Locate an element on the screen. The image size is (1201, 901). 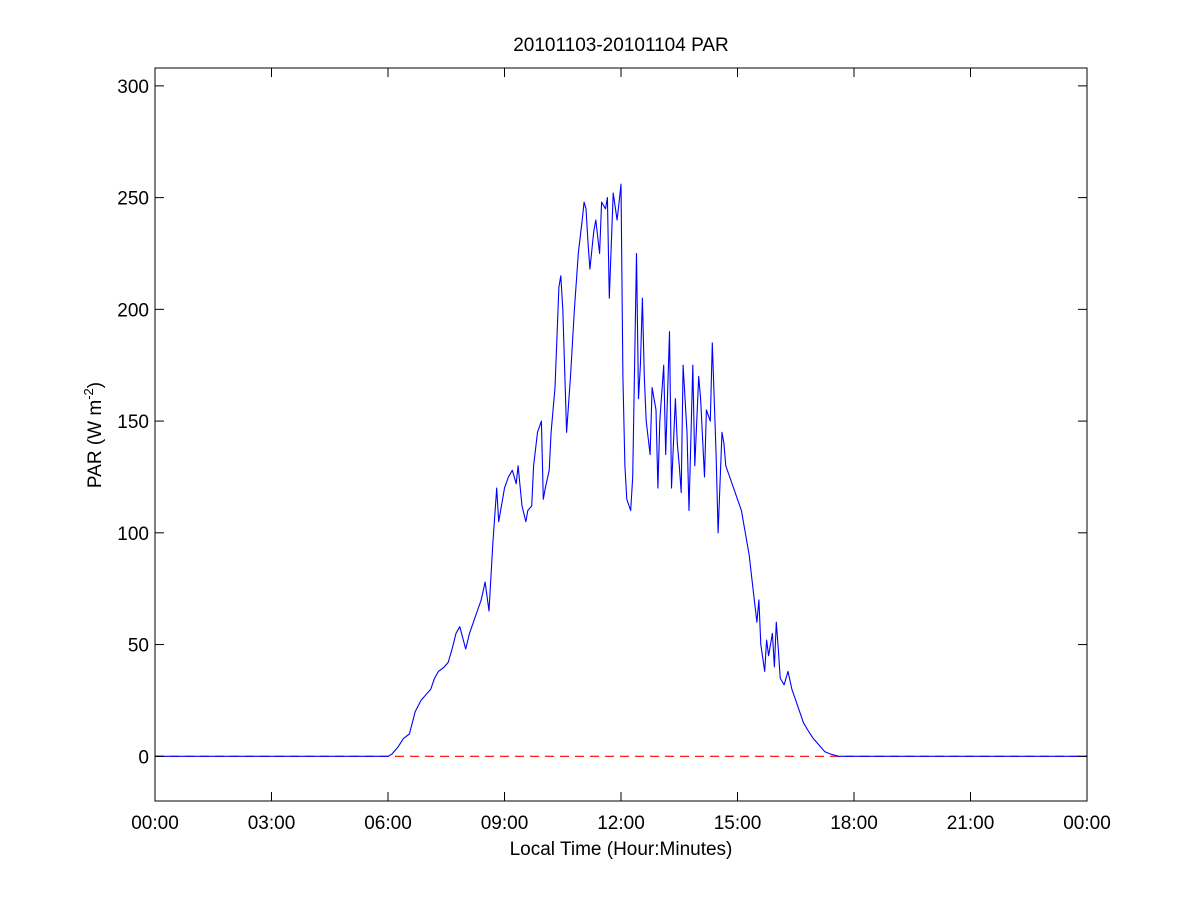
y-tick-label: 100 is located at coordinates (133, 534).